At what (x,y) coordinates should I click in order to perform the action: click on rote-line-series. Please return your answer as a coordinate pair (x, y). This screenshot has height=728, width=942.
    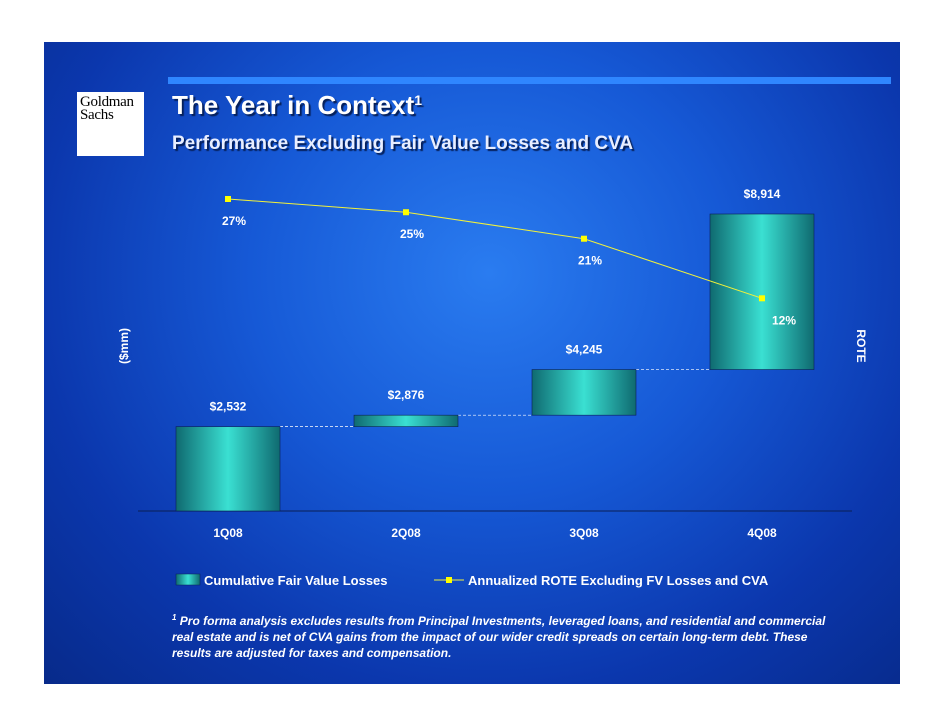
    Looking at the image, I should click on (495, 249).